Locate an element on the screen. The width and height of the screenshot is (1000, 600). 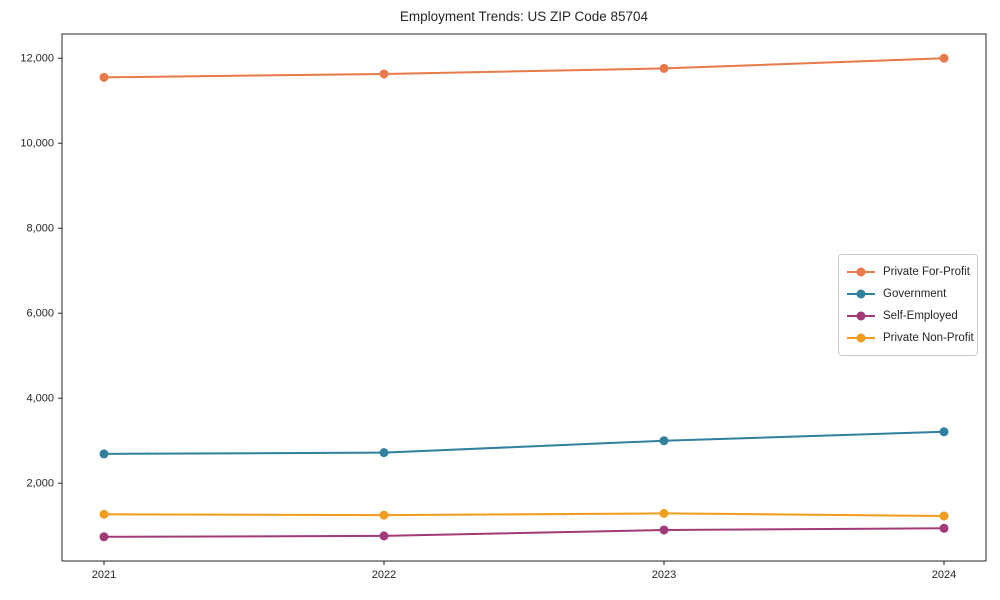
y-axis-tick-label: 4,000 is located at coordinates (40, 399).